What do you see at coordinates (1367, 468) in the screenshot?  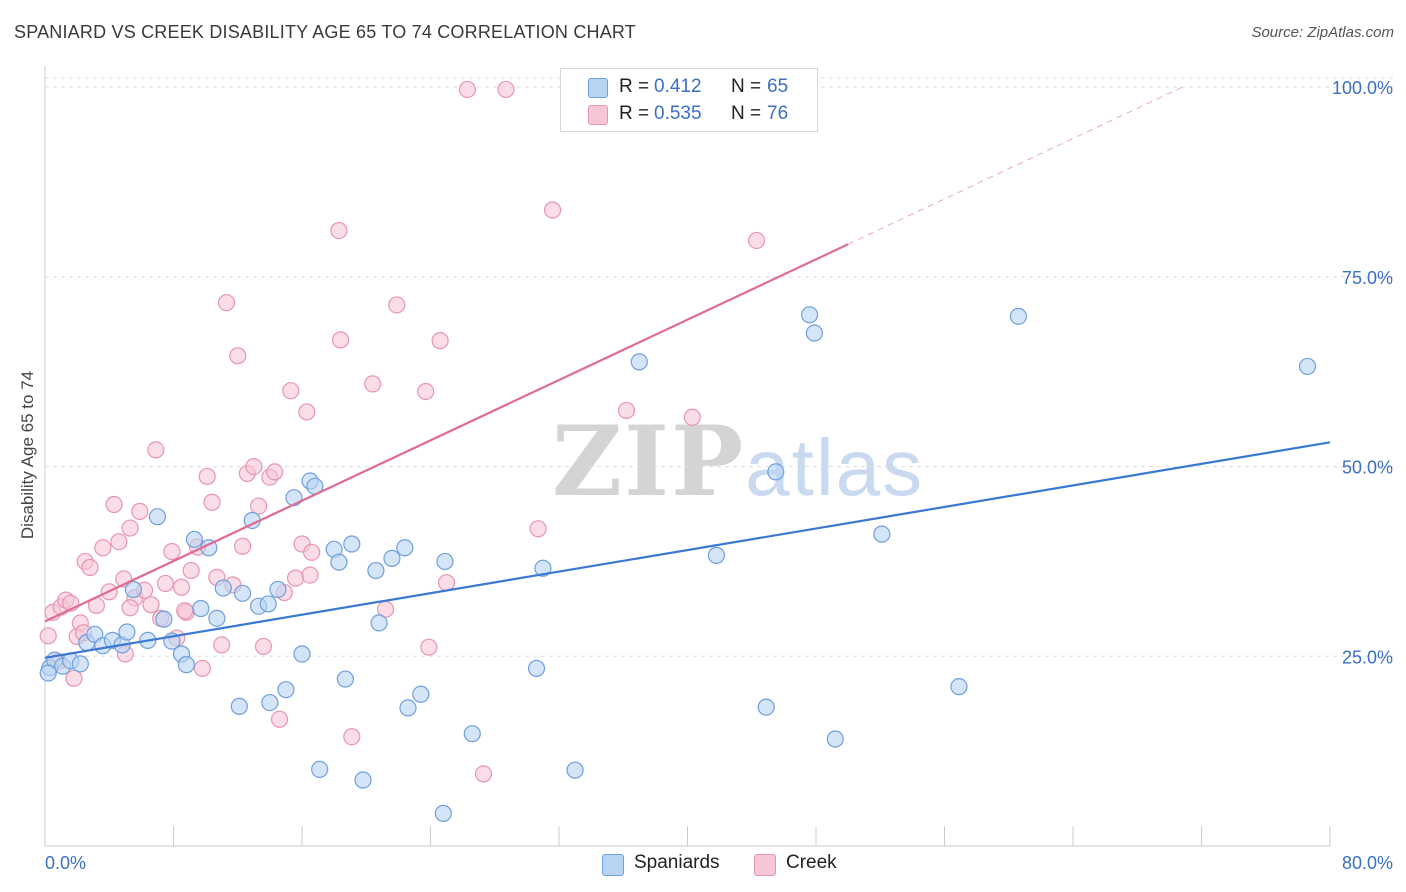 I see `y-tick-label: 50.0%` at bounding box center [1367, 468].